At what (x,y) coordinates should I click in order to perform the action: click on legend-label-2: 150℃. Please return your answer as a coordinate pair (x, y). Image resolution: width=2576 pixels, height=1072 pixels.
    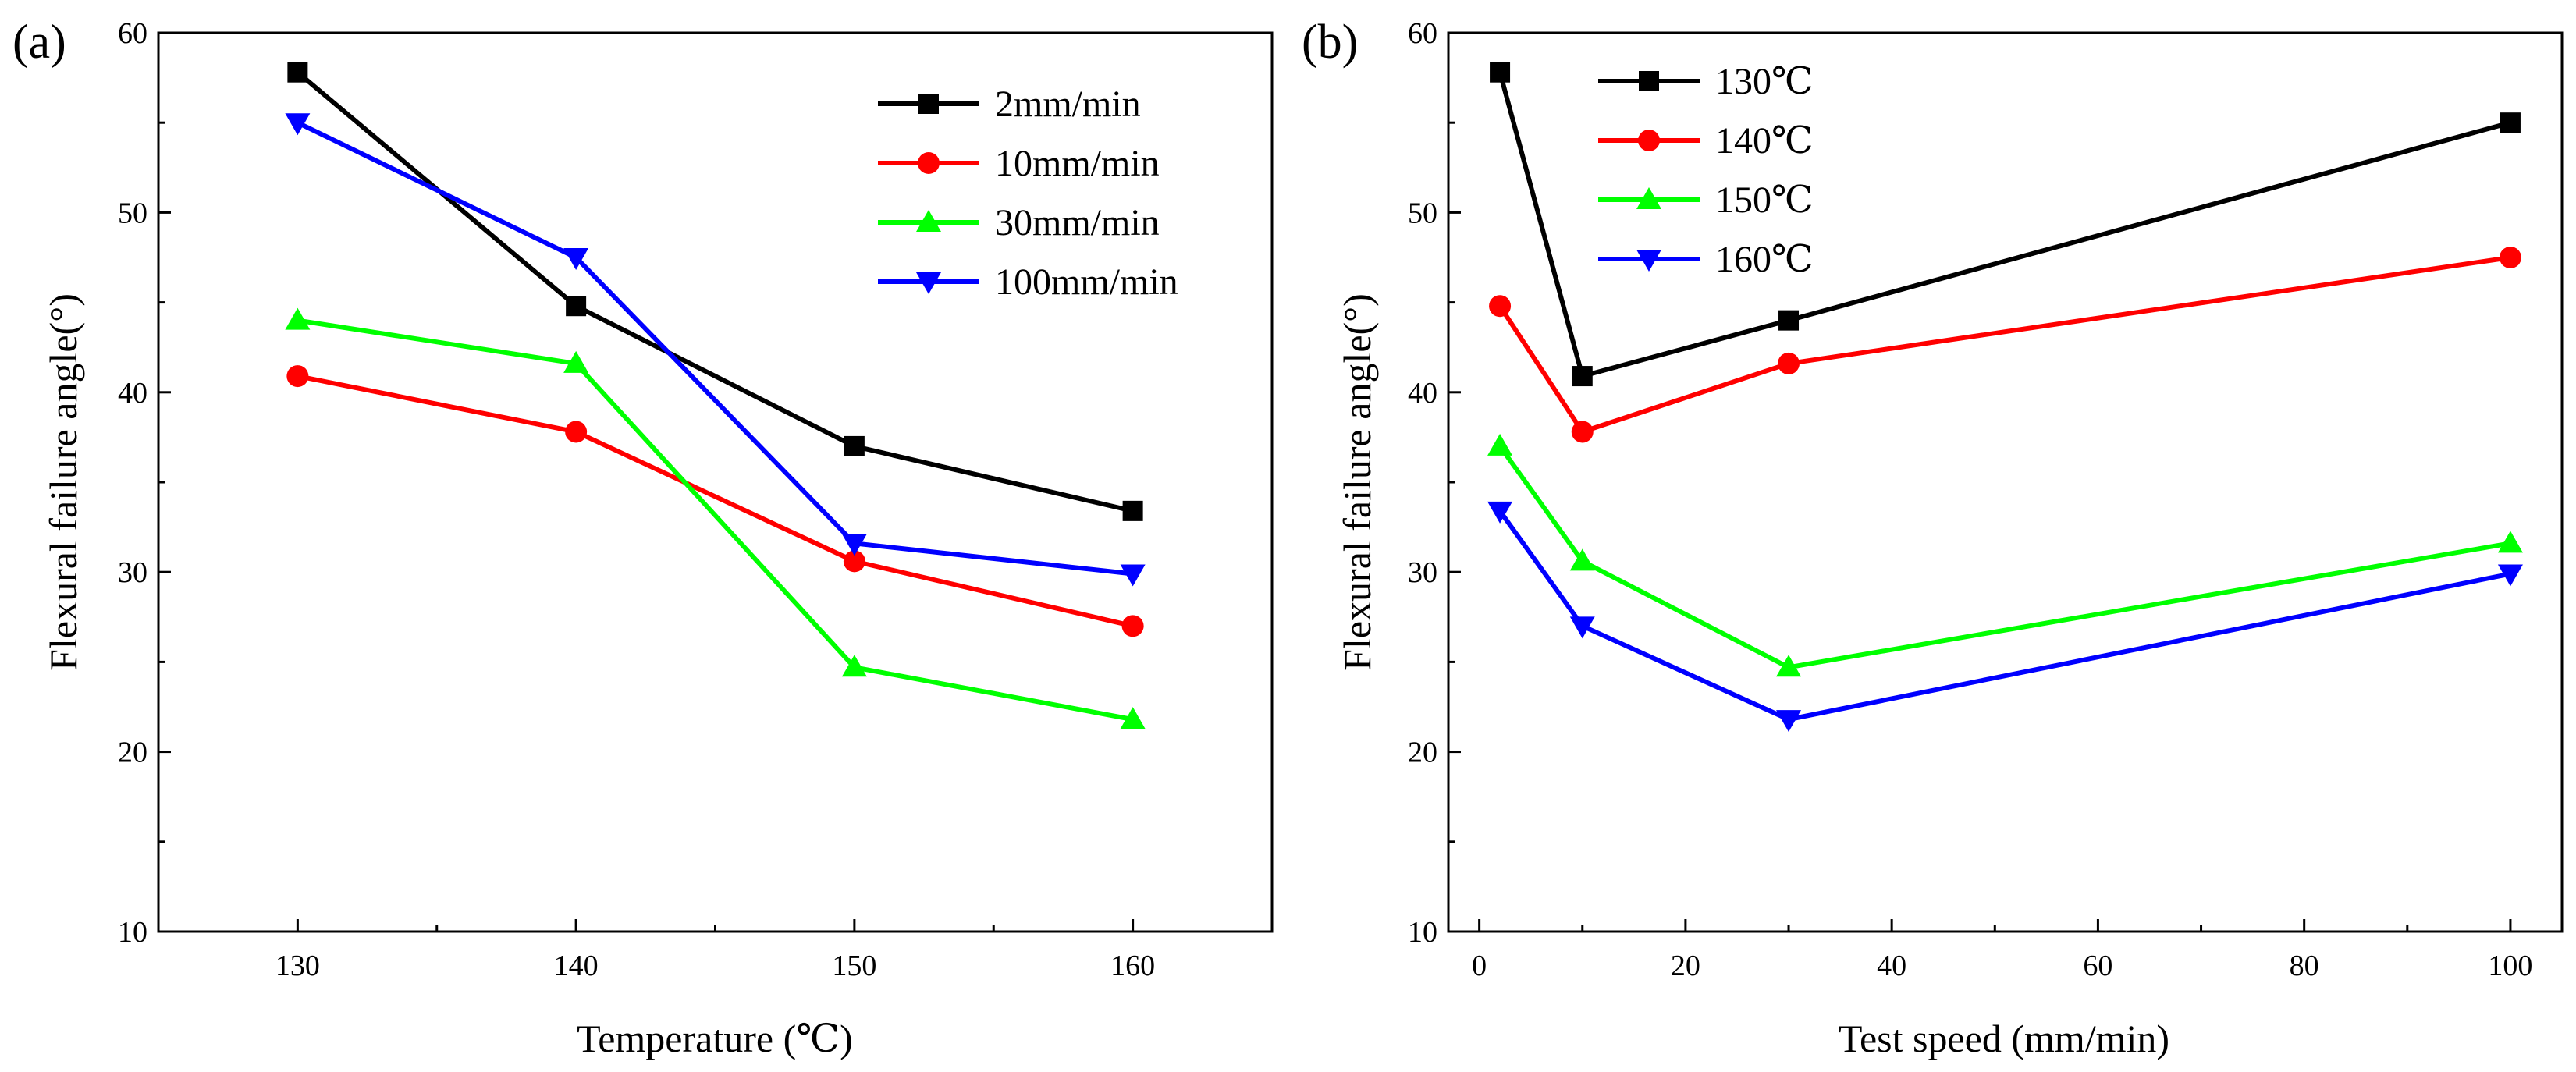
    Looking at the image, I should click on (1765, 200).